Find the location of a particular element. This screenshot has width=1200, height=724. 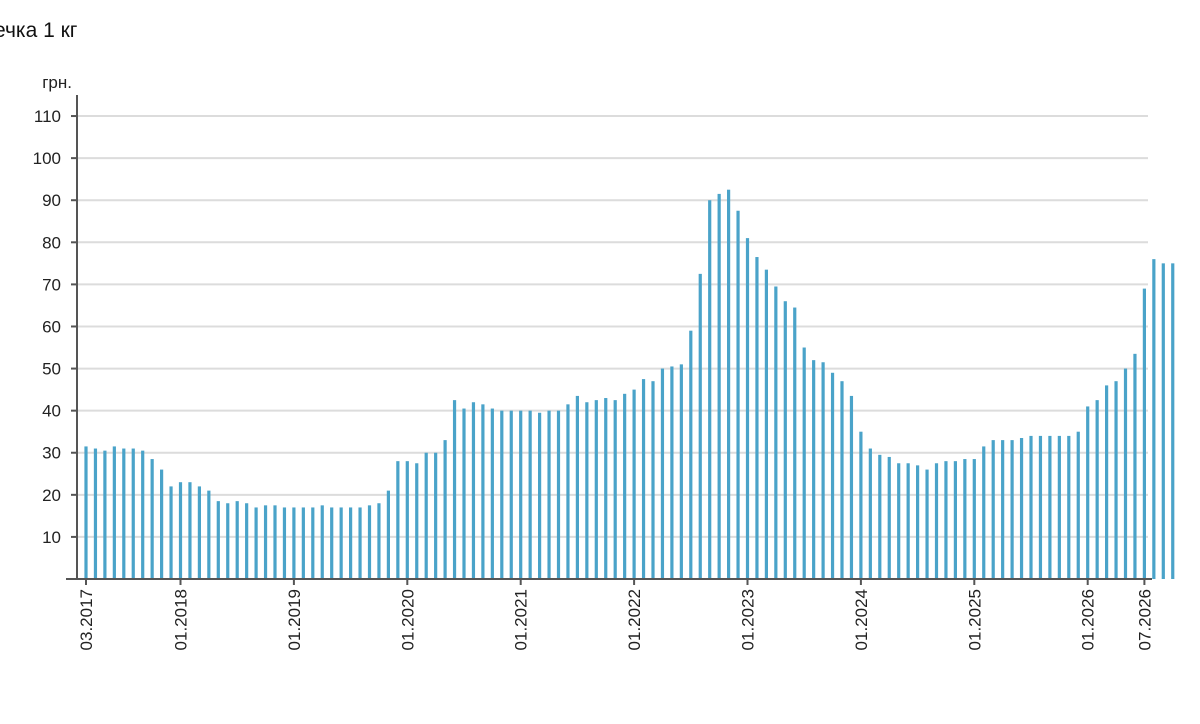

x-tick-label: 07.2026 is located at coordinates (1144, 619).